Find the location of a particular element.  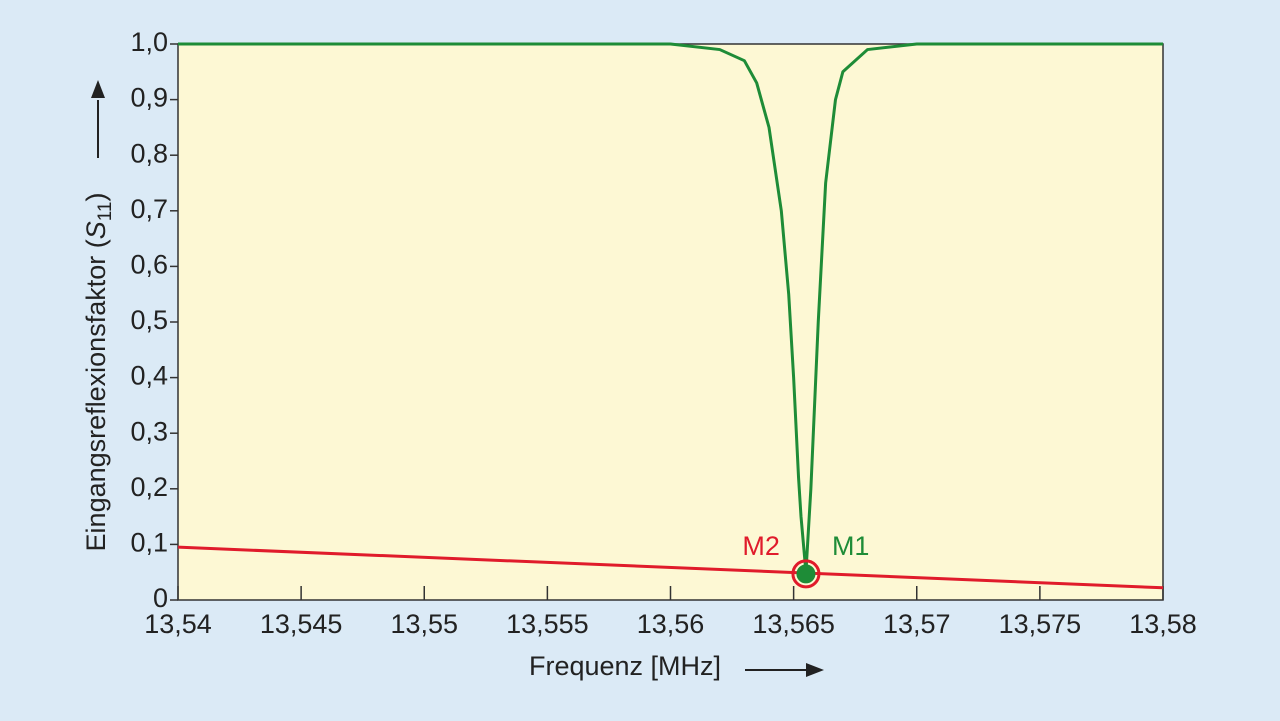

y-label-close: ) is located at coordinates (96, 197).